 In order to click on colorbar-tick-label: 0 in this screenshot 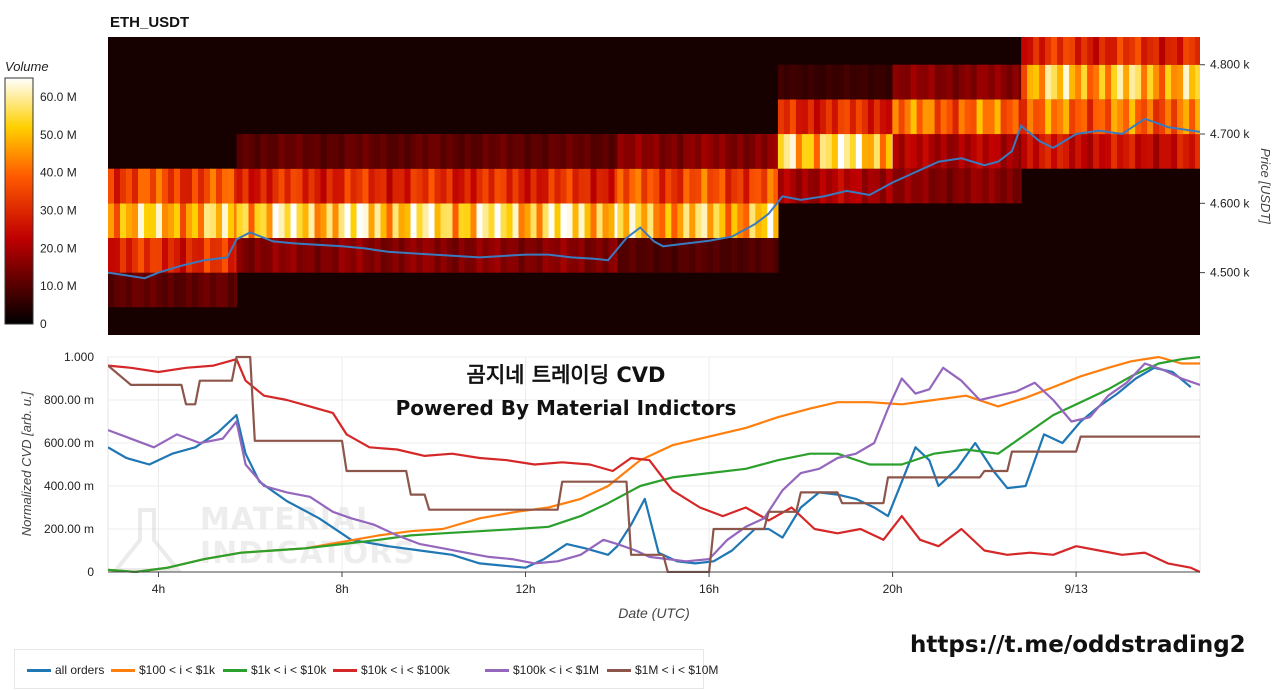, I will do `click(43, 324)`.